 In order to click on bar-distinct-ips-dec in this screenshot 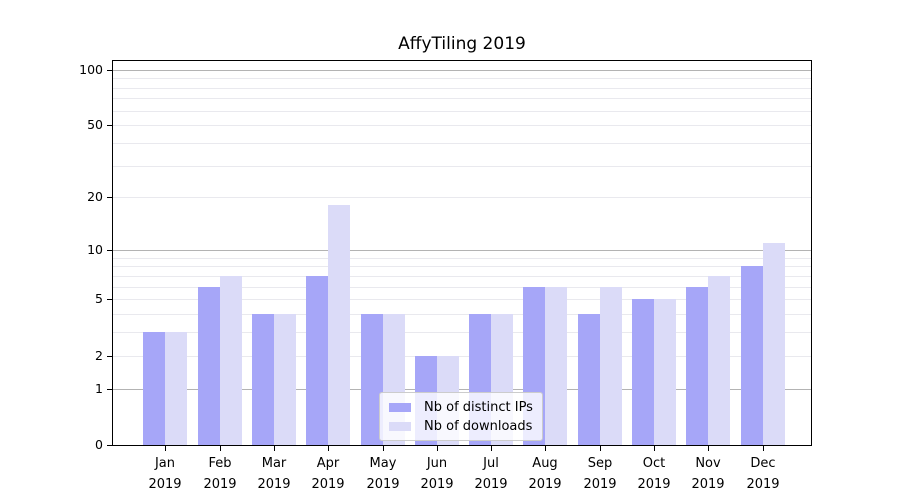, I will do `click(752, 355)`.